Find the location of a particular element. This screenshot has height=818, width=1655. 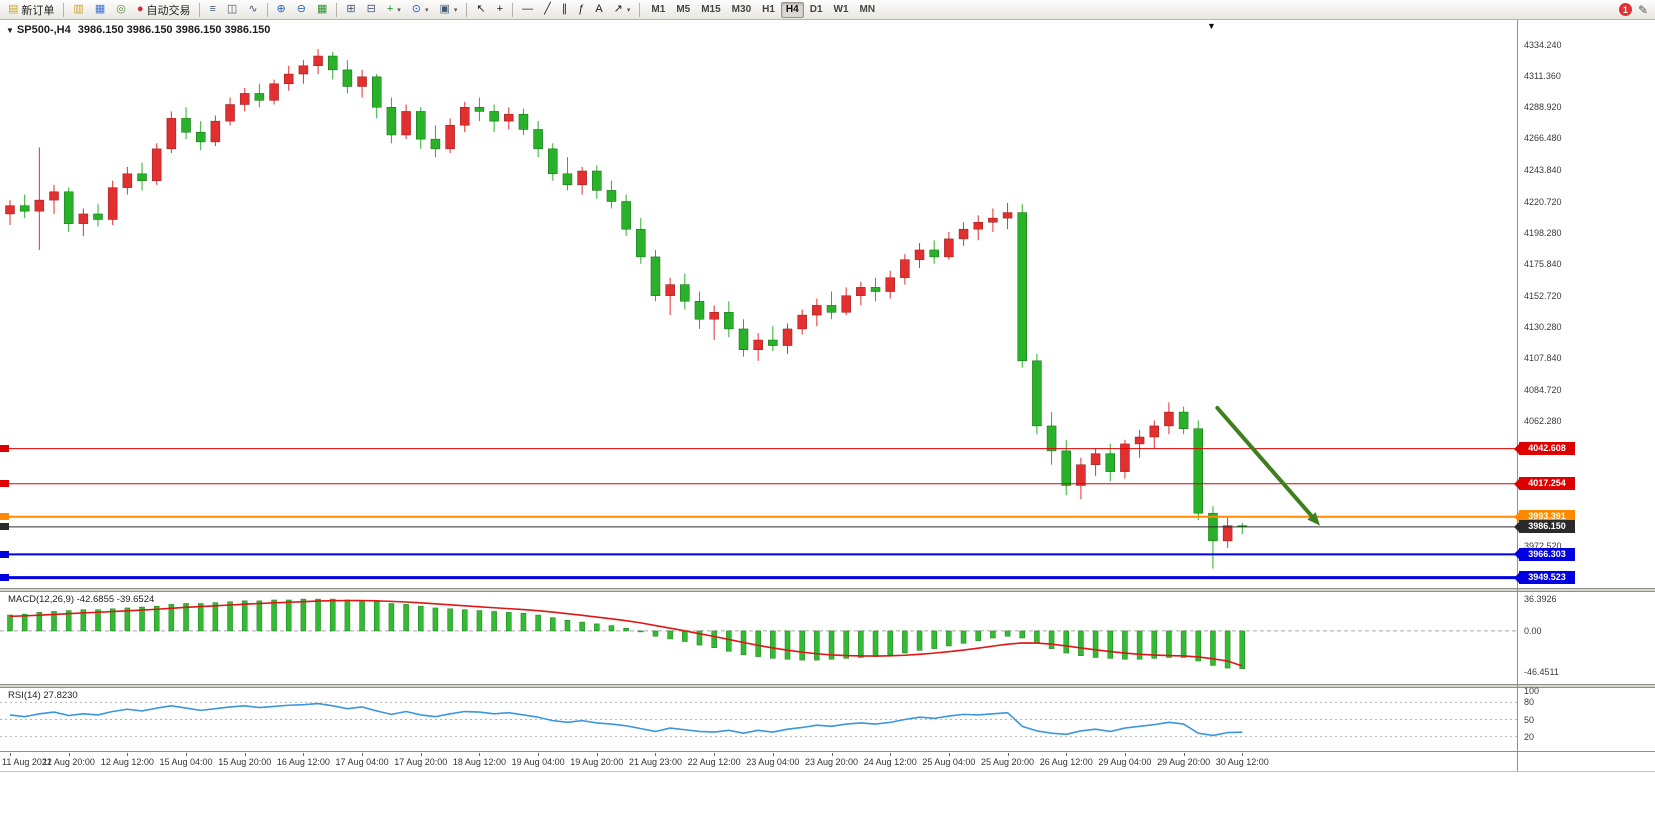

grid-button: ▦ is located at coordinates (322, 9).